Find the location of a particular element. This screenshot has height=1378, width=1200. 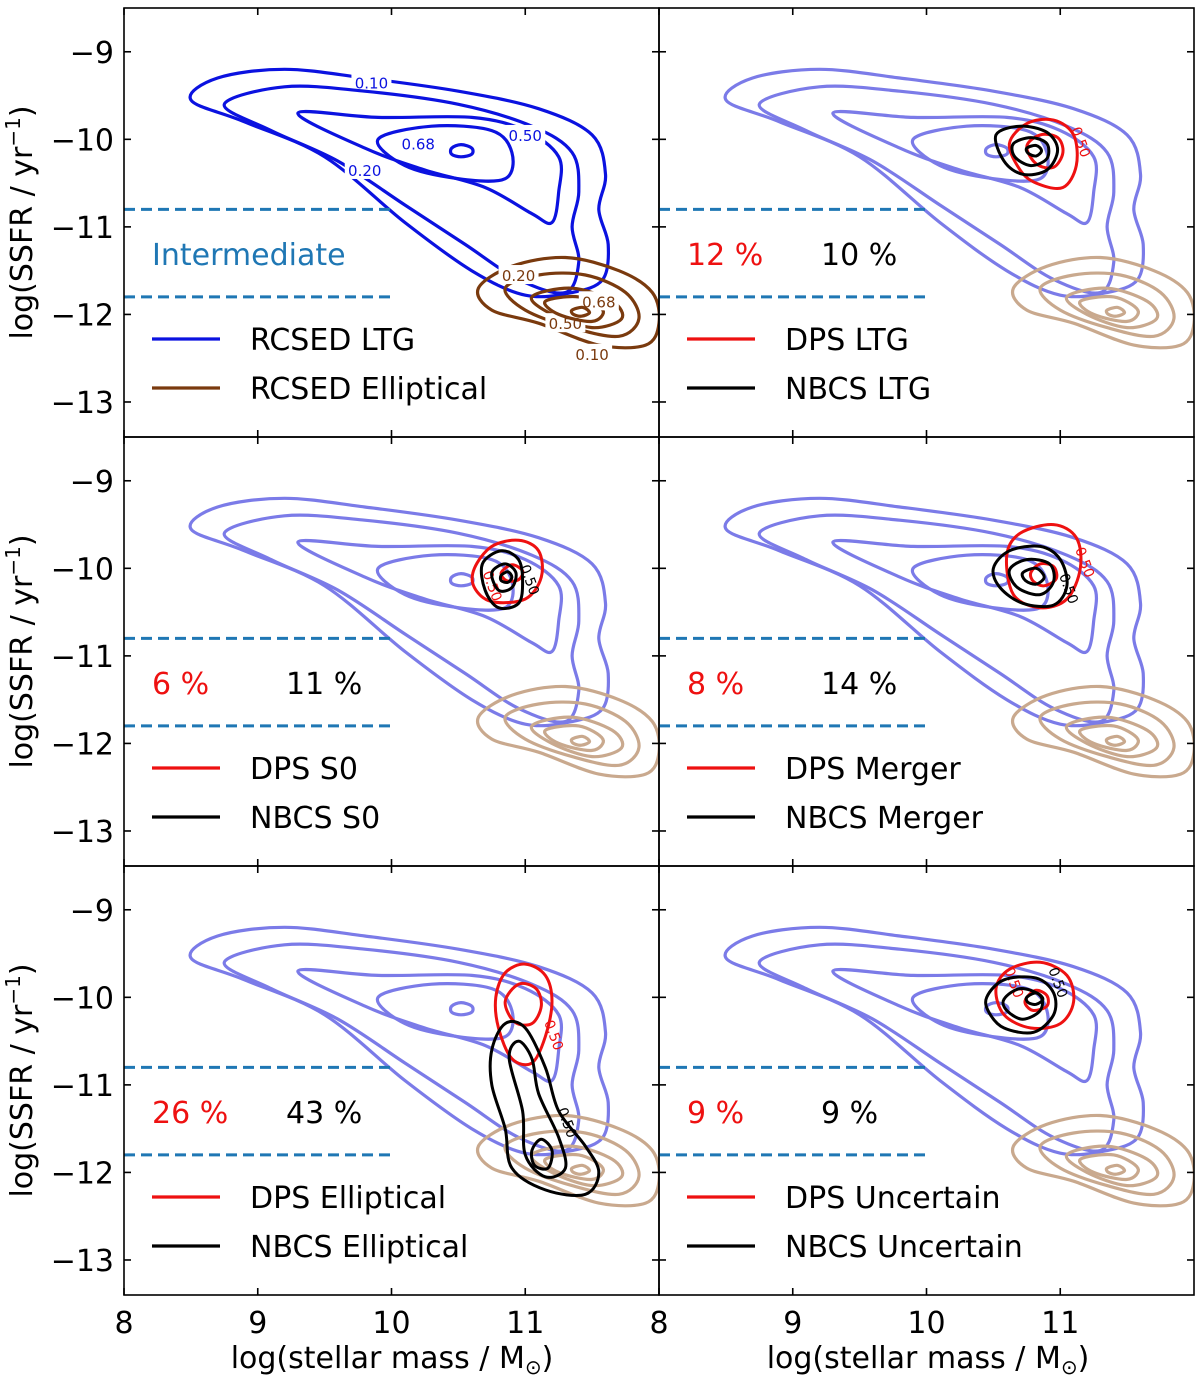

legend: DPS S0 NBCS S0 is located at coordinates (266, 794).